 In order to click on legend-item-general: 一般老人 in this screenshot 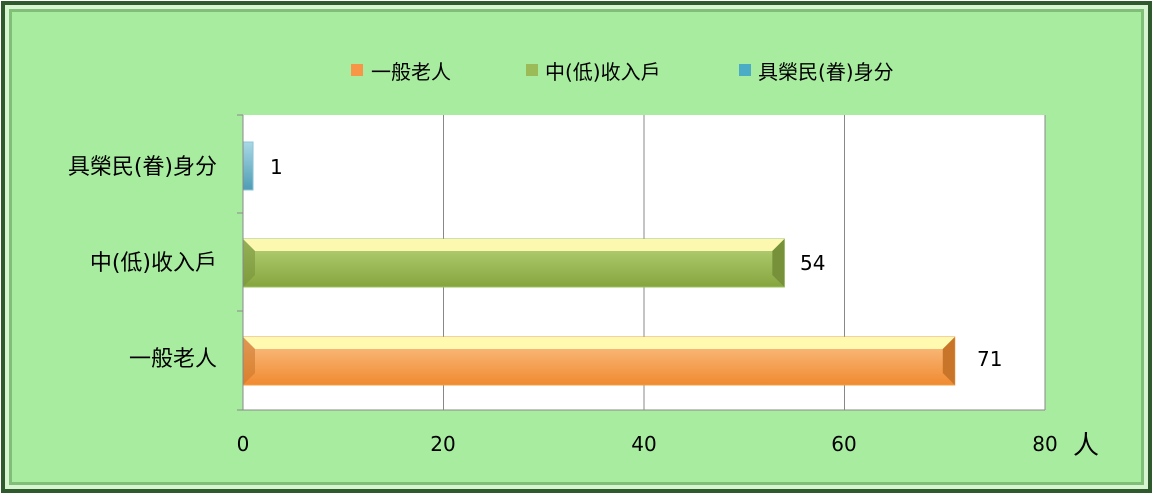, I will do `click(401, 72)`.